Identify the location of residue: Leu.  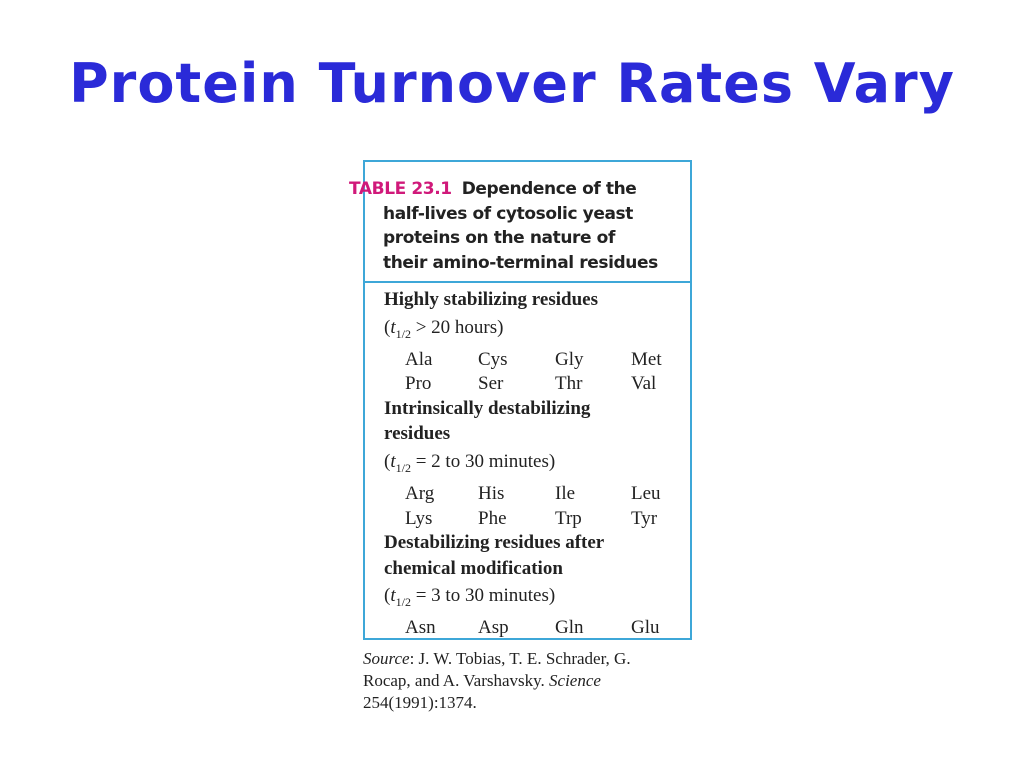
(646, 494).